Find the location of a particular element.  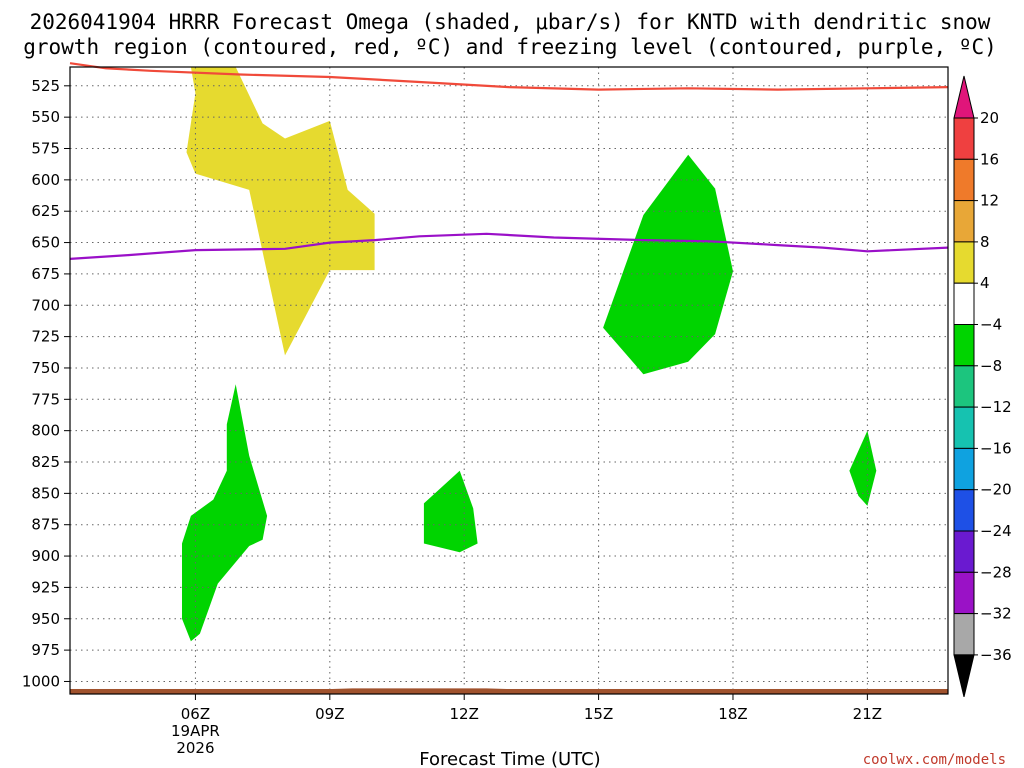

omega-negative-4-8-low-left is located at coordinates (225, 513).